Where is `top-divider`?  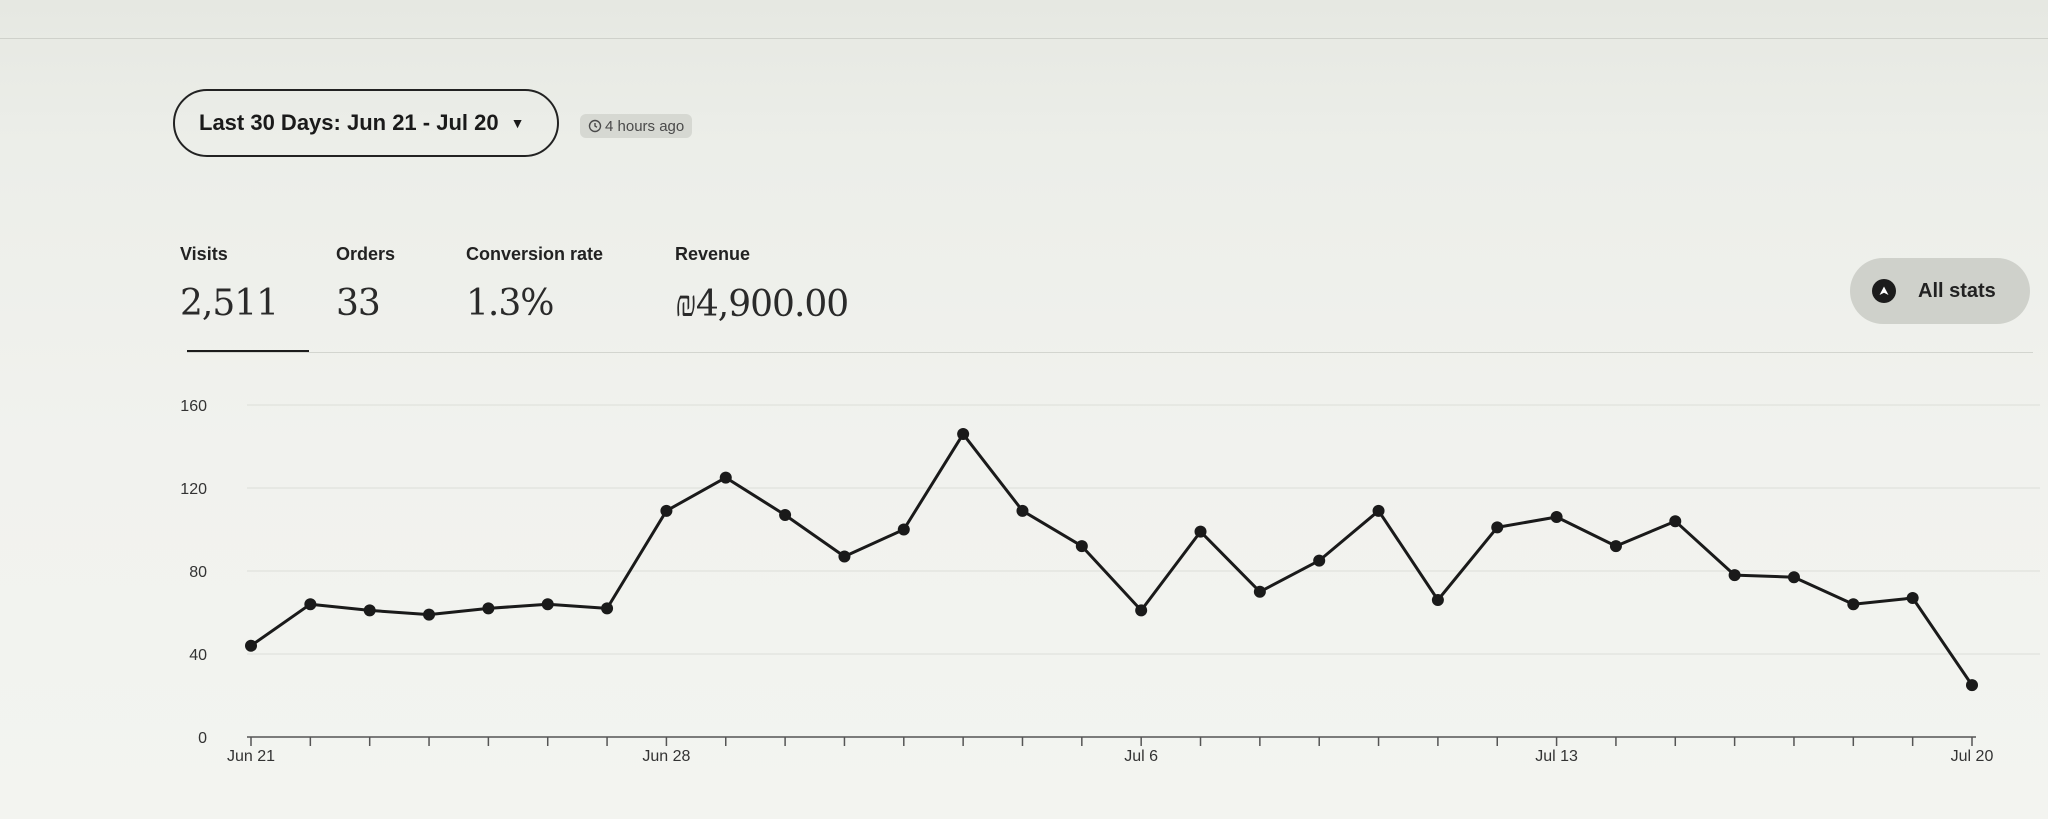 top-divider is located at coordinates (1024, 38).